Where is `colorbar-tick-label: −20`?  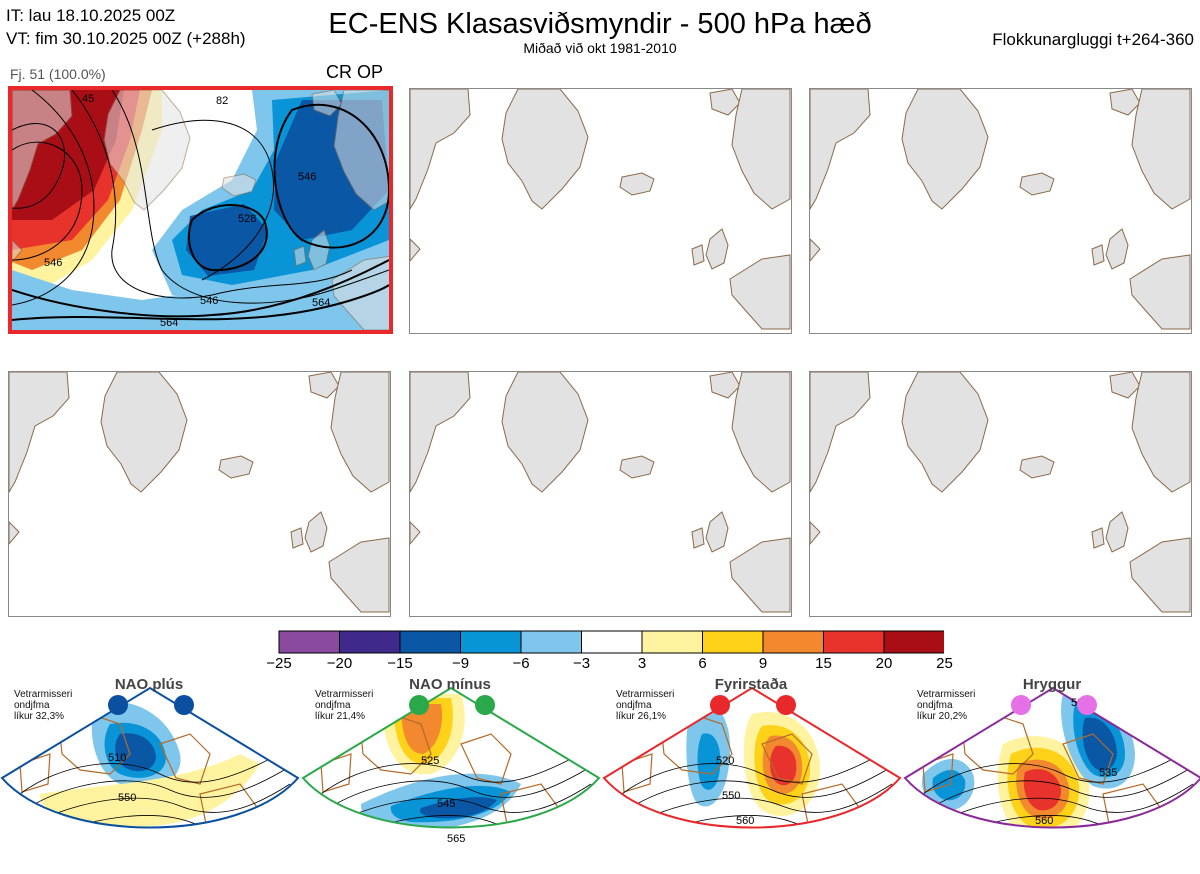 colorbar-tick-label: −20 is located at coordinates (339, 663).